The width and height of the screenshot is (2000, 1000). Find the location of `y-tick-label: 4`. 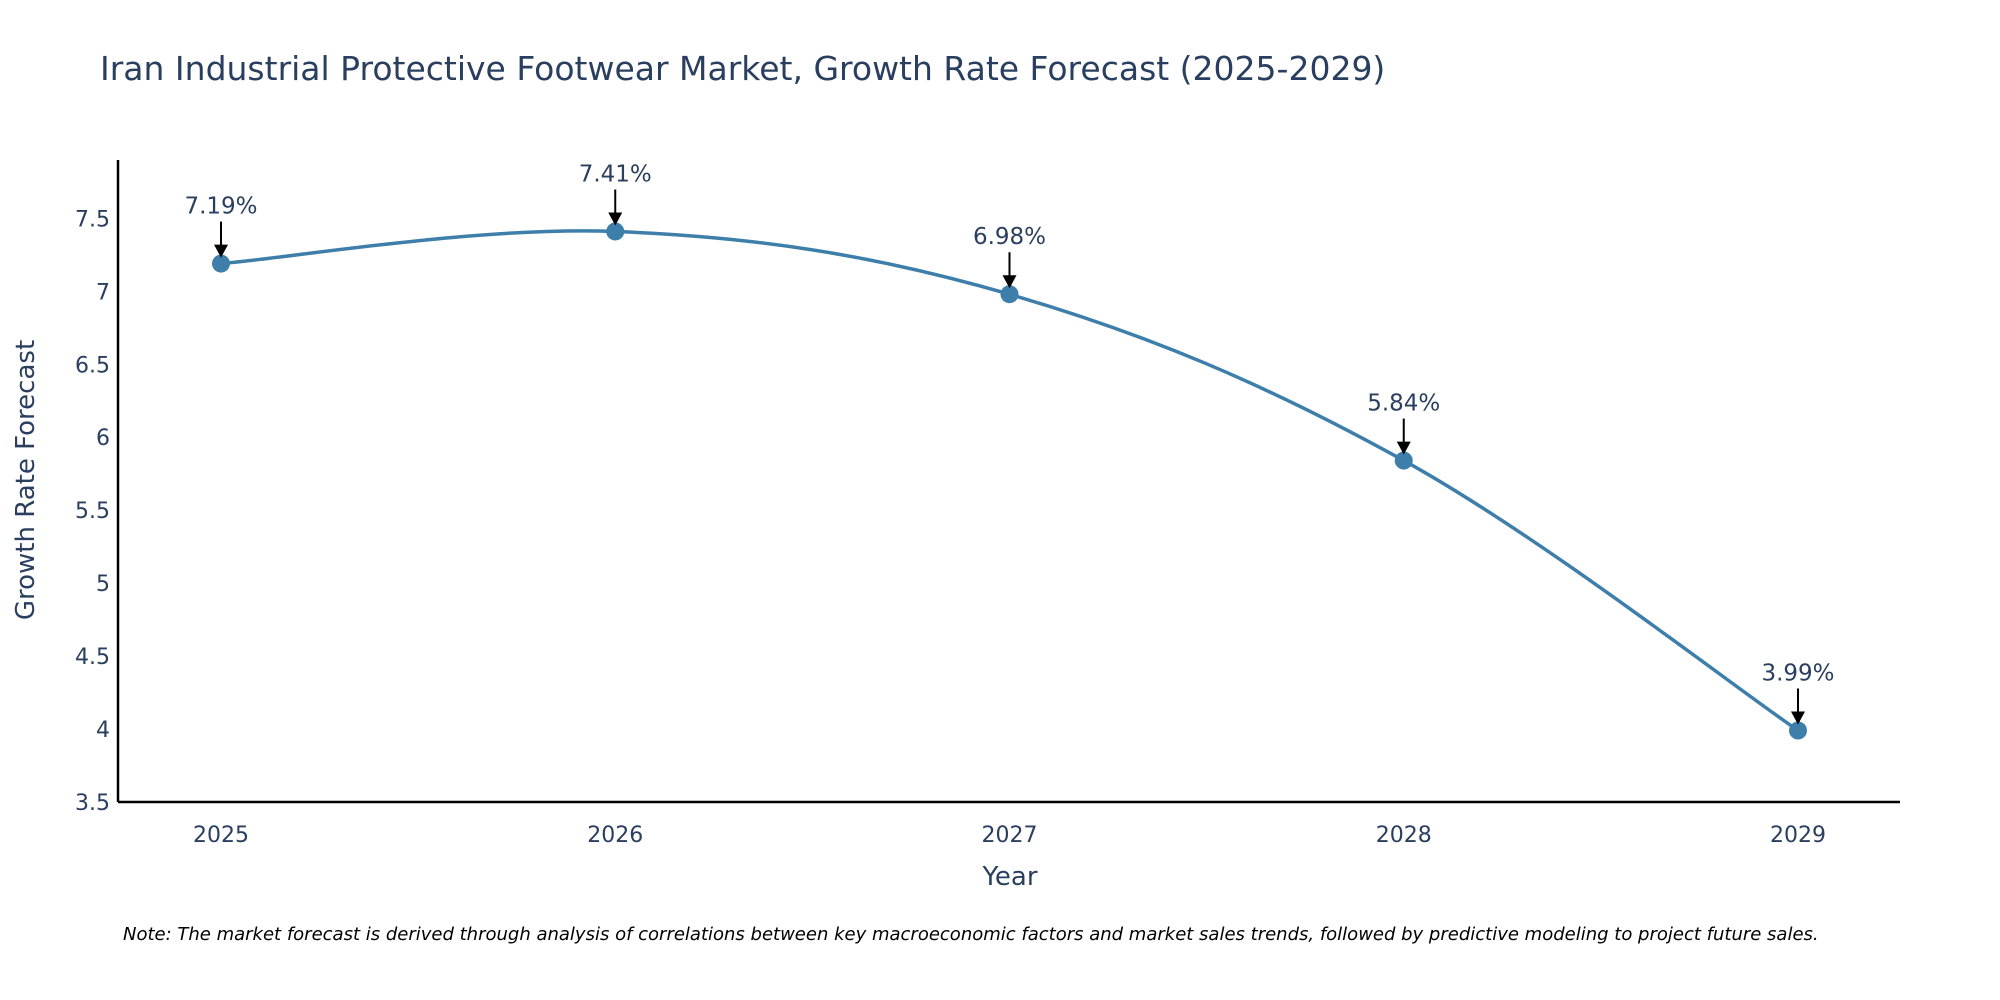

y-tick-label: 4 is located at coordinates (103, 730).